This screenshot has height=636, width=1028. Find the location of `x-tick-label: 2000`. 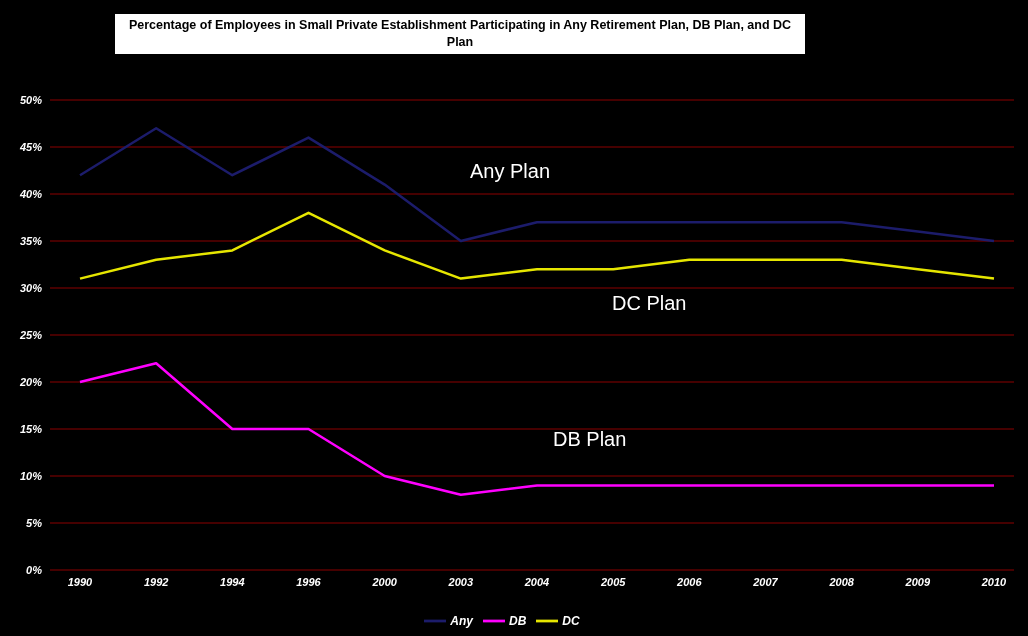

x-tick-label: 2000 is located at coordinates (384, 581).